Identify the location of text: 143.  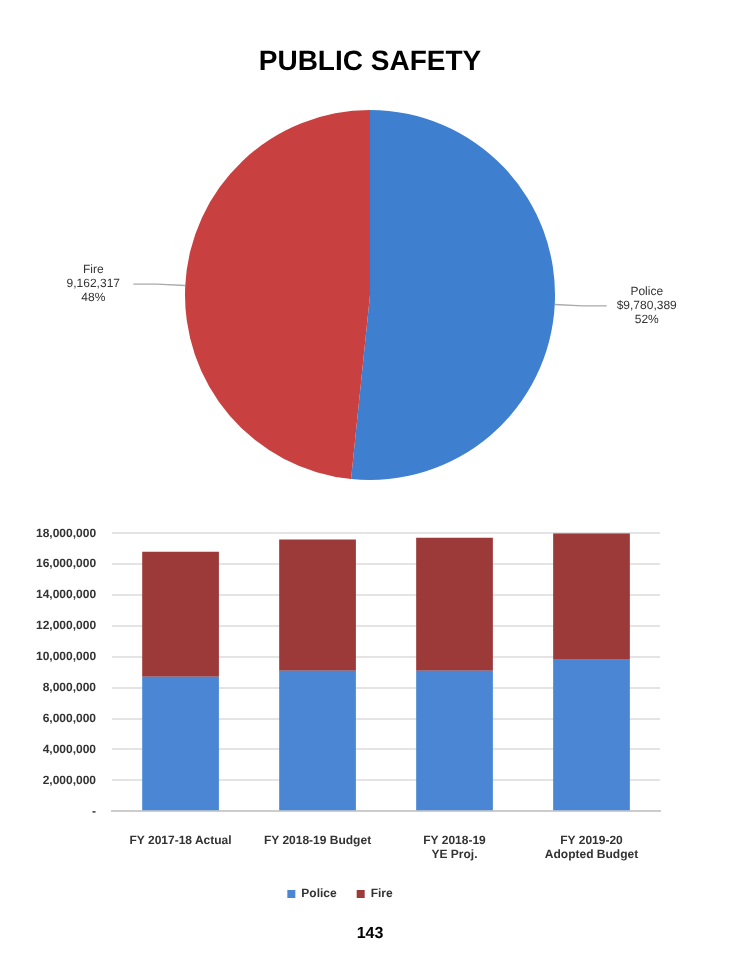
(370, 933).